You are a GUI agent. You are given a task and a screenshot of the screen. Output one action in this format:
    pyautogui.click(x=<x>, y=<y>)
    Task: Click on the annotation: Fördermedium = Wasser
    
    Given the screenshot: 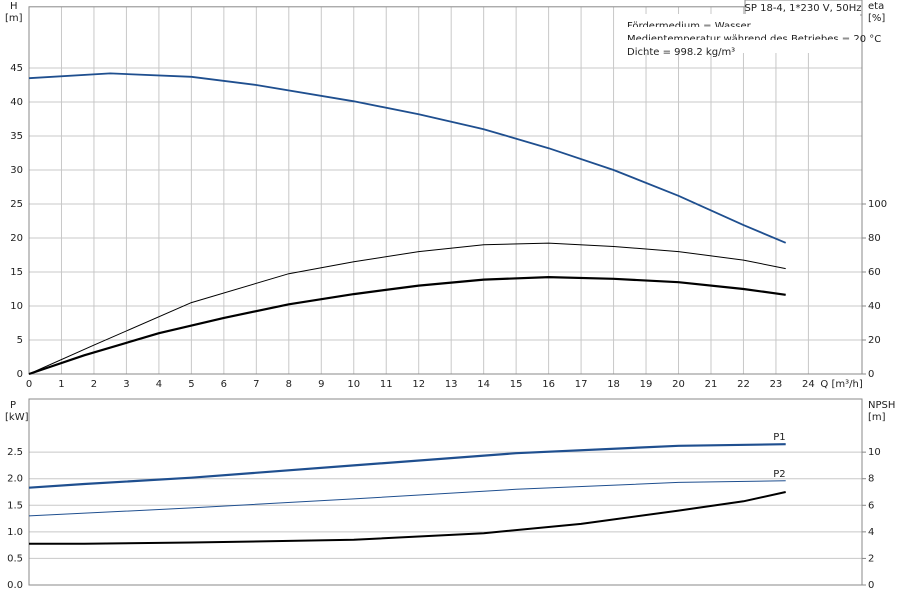 What is the action you would take?
    pyautogui.click(x=689, y=26)
    